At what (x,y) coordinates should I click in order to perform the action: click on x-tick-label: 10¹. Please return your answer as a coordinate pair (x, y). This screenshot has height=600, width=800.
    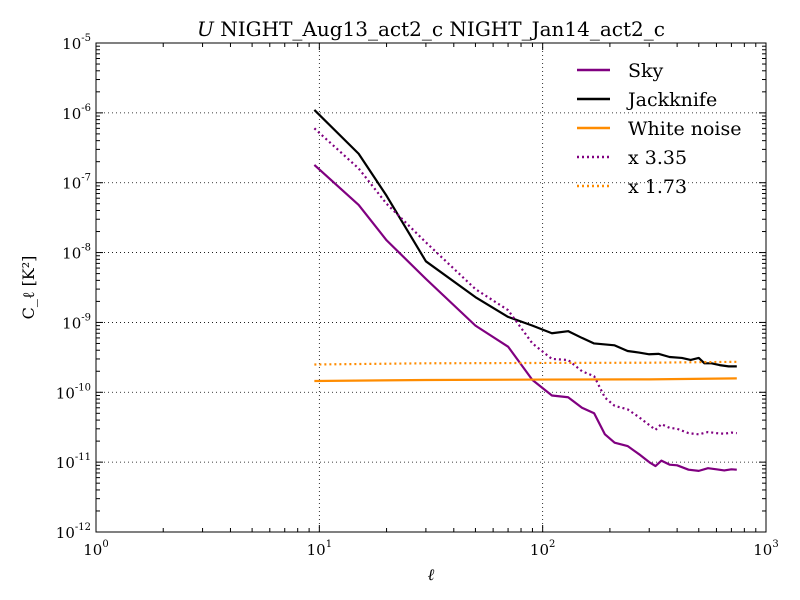
    Looking at the image, I should click on (319, 549).